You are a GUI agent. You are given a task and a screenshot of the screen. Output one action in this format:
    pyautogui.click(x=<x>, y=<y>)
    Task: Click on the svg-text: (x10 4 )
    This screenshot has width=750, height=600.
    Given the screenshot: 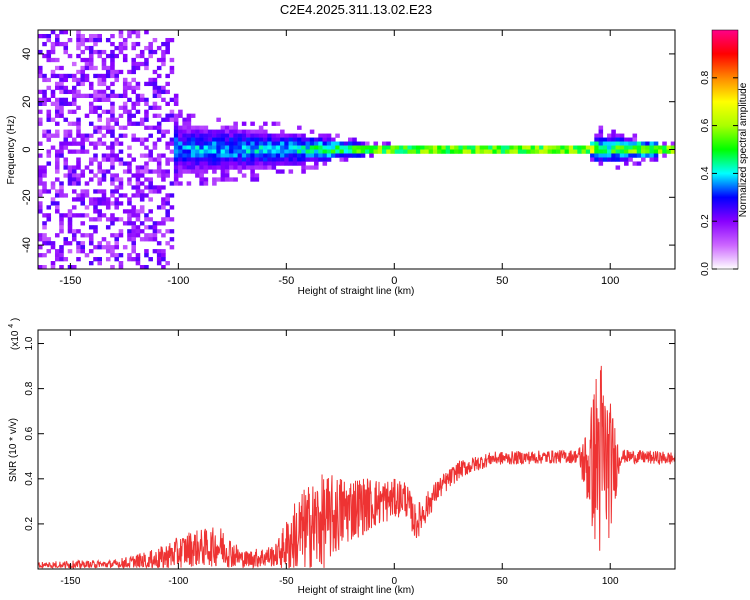 What is the action you would take?
    pyautogui.click(x=13, y=334)
    